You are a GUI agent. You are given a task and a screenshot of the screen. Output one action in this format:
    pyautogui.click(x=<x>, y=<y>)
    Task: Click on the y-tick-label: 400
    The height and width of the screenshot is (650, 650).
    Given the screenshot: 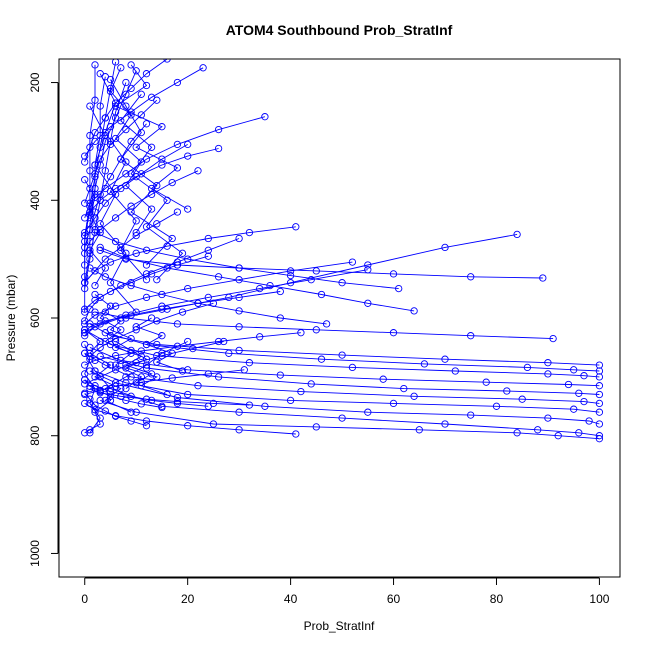 What is the action you would take?
    pyautogui.click(x=35, y=200)
    